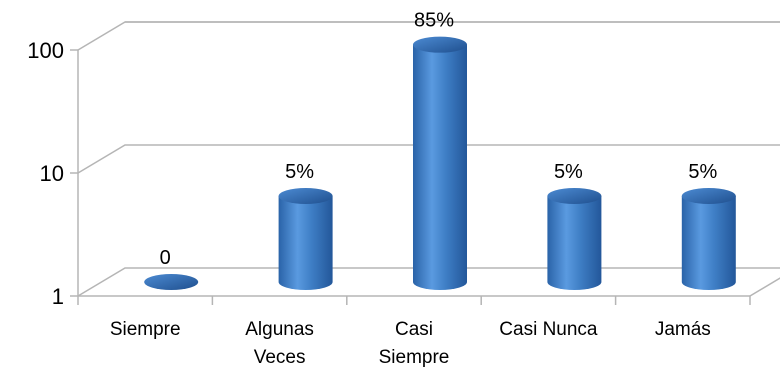 This screenshot has height=375, width=780. Describe the element at coordinates (414, 343) in the screenshot. I see `category-label: Casi Siempre` at that location.